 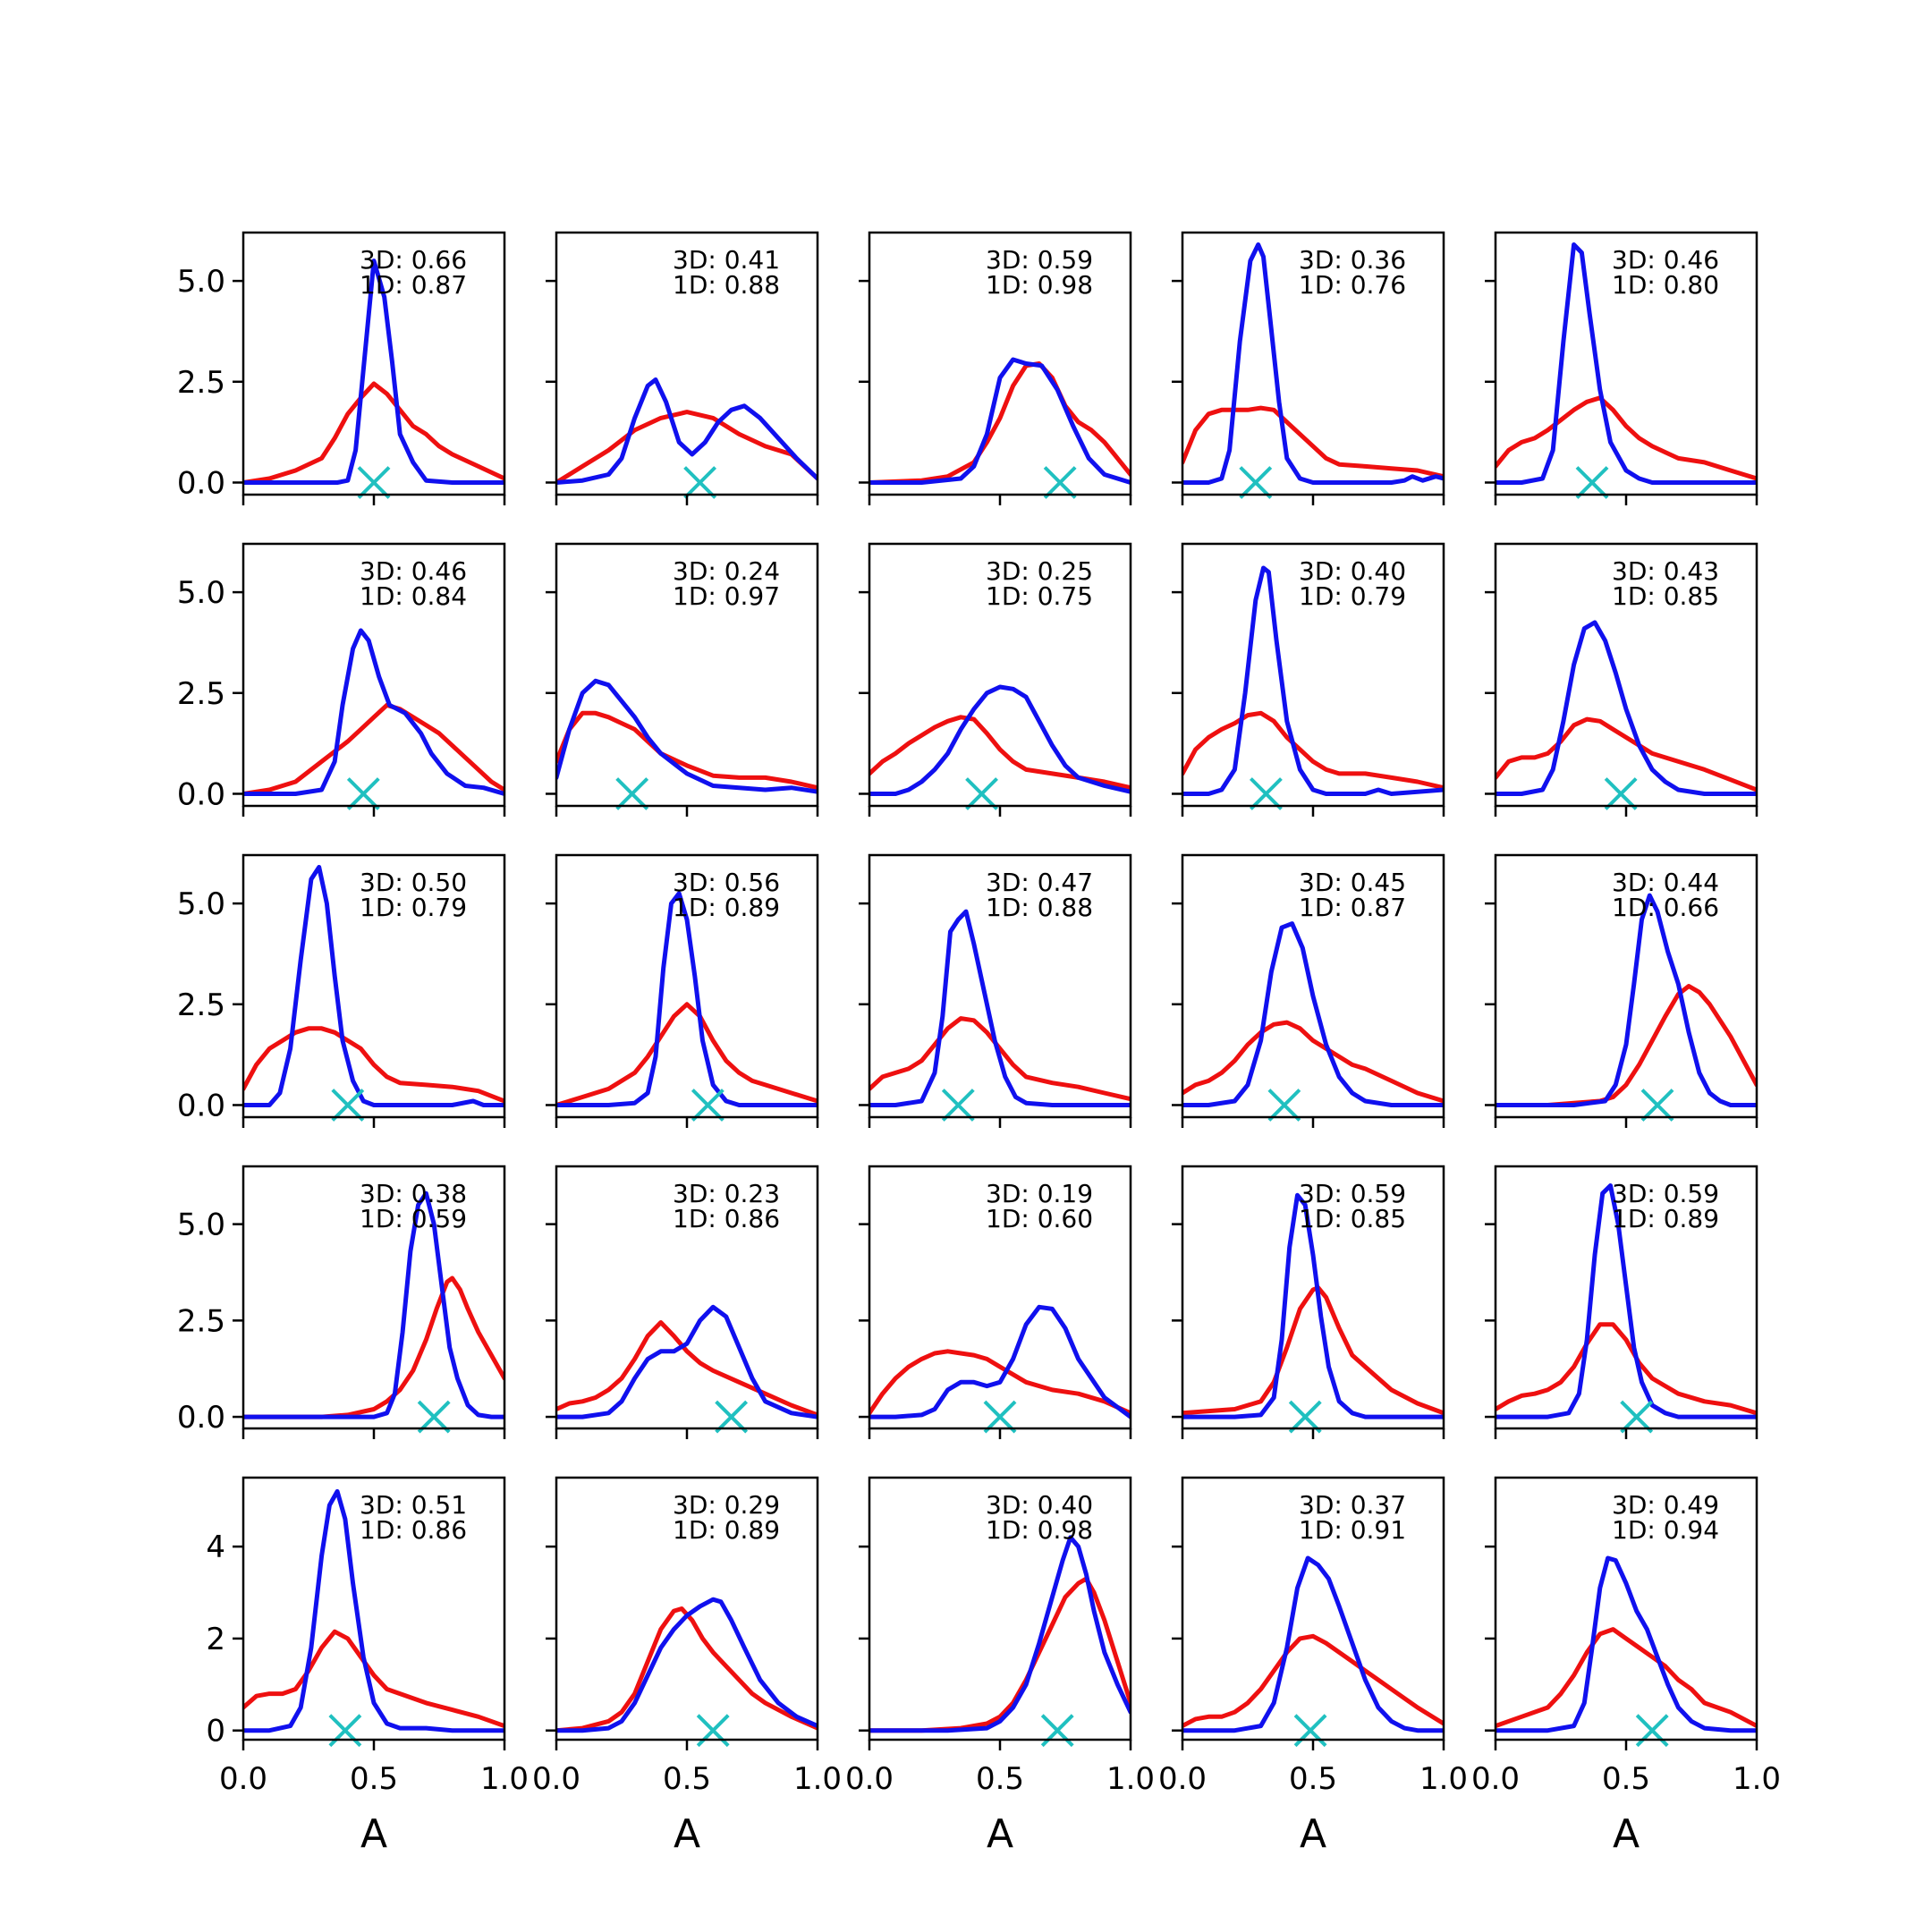 What do you see at coordinates (413, 1505) in the screenshot?
I see `score-3d-label: 3D: 0.51` at bounding box center [413, 1505].